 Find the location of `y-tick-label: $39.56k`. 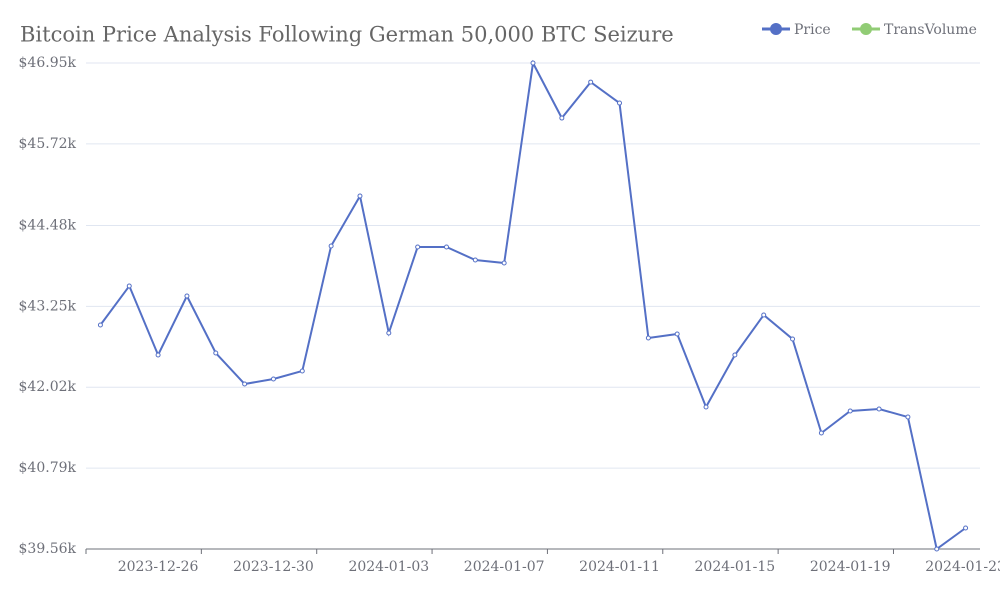

y-tick-label: $39.56k is located at coordinates (48, 549).